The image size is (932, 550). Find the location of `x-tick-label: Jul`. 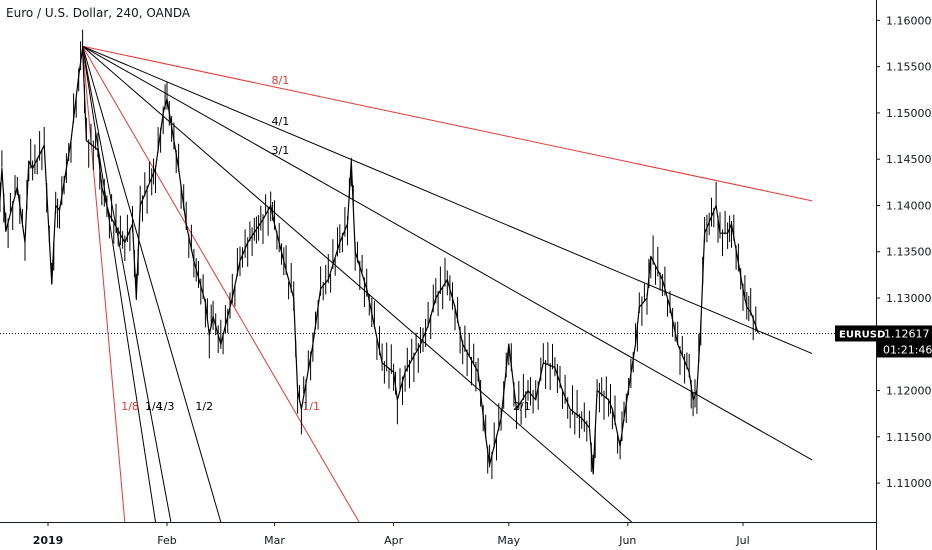

x-tick-label: Jul is located at coordinates (742, 540).